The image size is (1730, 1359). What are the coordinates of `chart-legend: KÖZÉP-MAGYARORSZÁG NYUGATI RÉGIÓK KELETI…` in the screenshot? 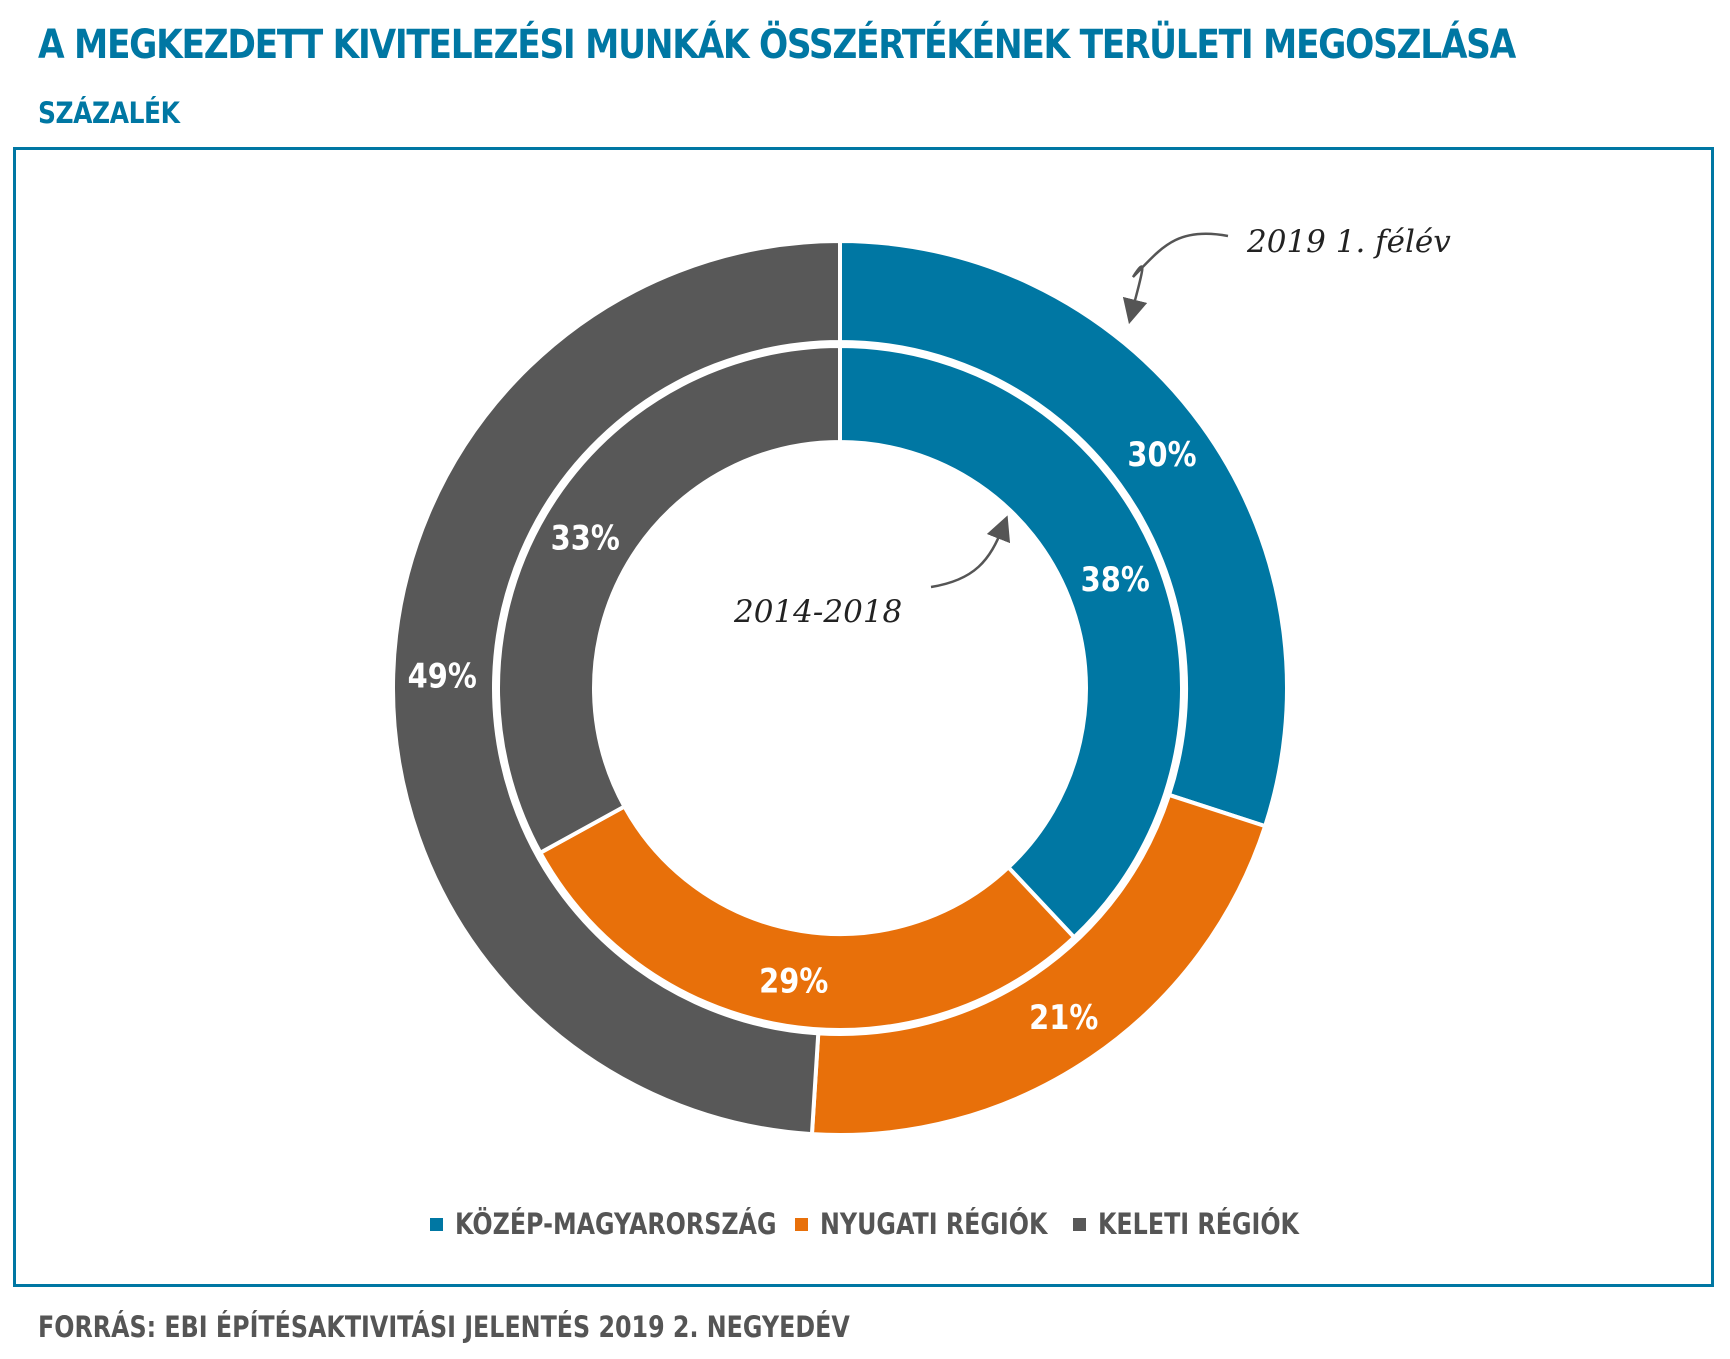 It's located at (865, 1227).